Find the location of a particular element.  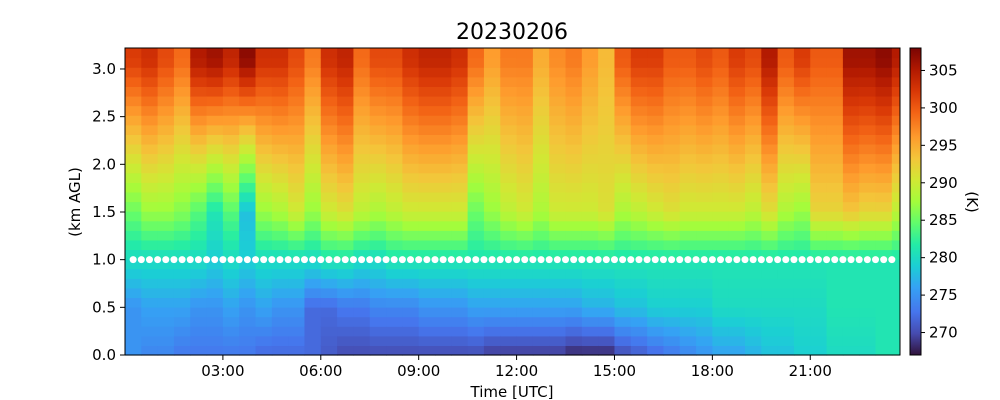

colorbar-tick-label: 295 is located at coordinates (943, 145).